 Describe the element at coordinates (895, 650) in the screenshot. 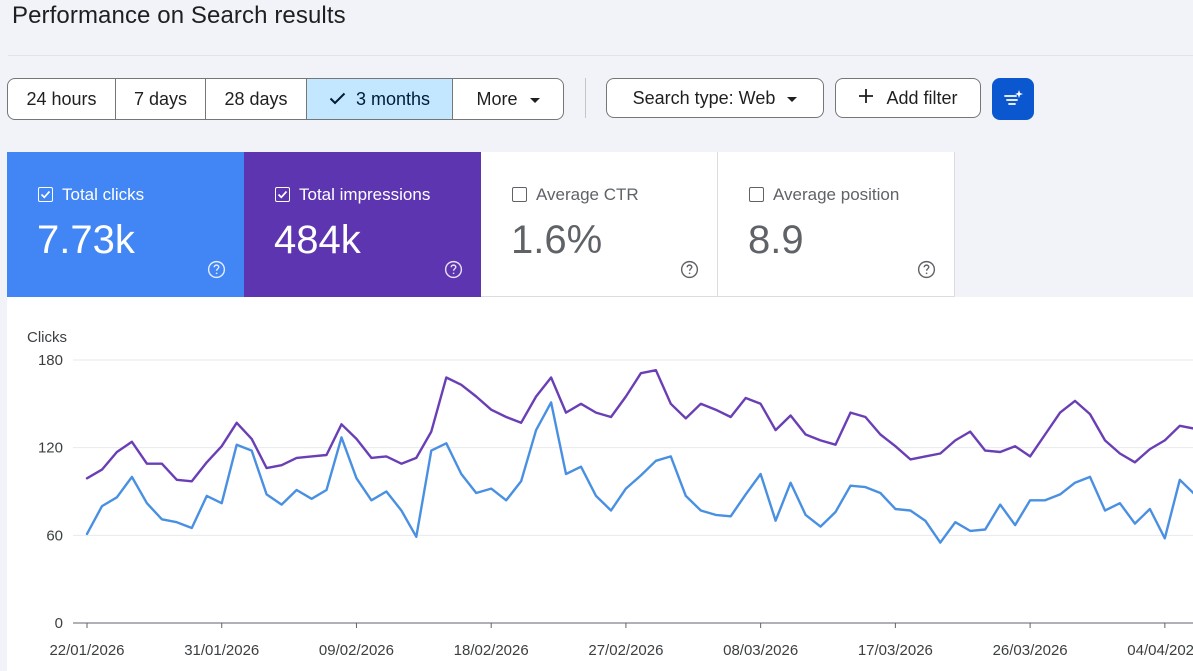

I see `x-tick-label: 17/03/2026` at that location.